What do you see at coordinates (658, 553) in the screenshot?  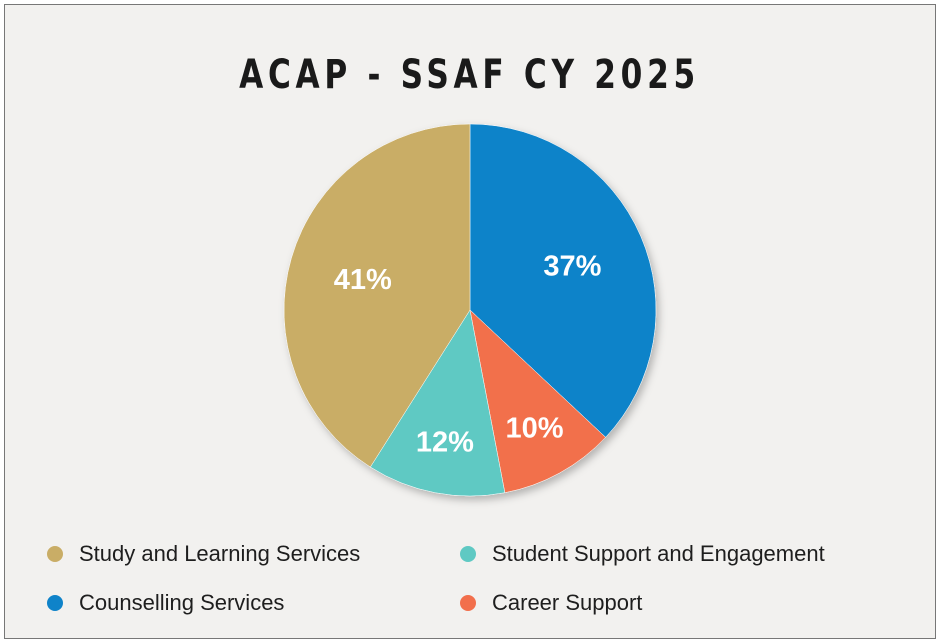 I see `legend-label: Student Support and Engagement` at bounding box center [658, 553].